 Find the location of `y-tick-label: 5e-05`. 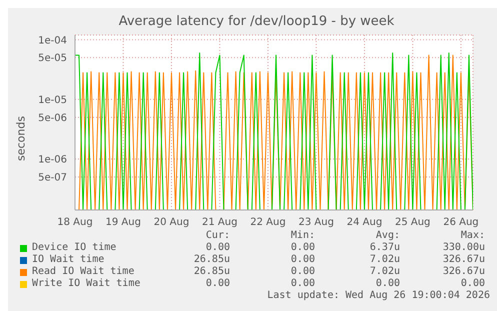

y-tick-label: 5e-05 is located at coordinates (52, 58).